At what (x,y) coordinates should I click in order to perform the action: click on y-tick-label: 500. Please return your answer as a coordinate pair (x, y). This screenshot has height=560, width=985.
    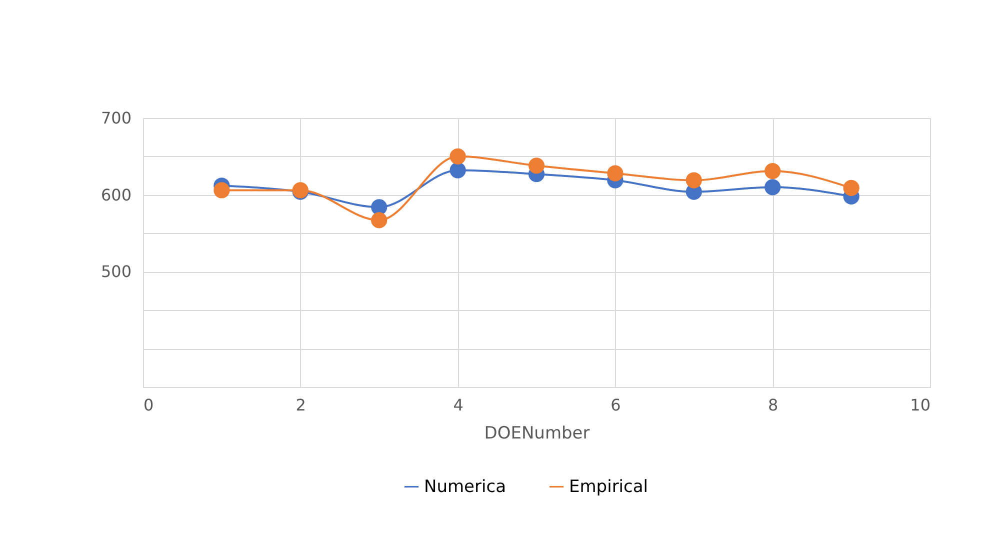
    Looking at the image, I should click on (116, 272).